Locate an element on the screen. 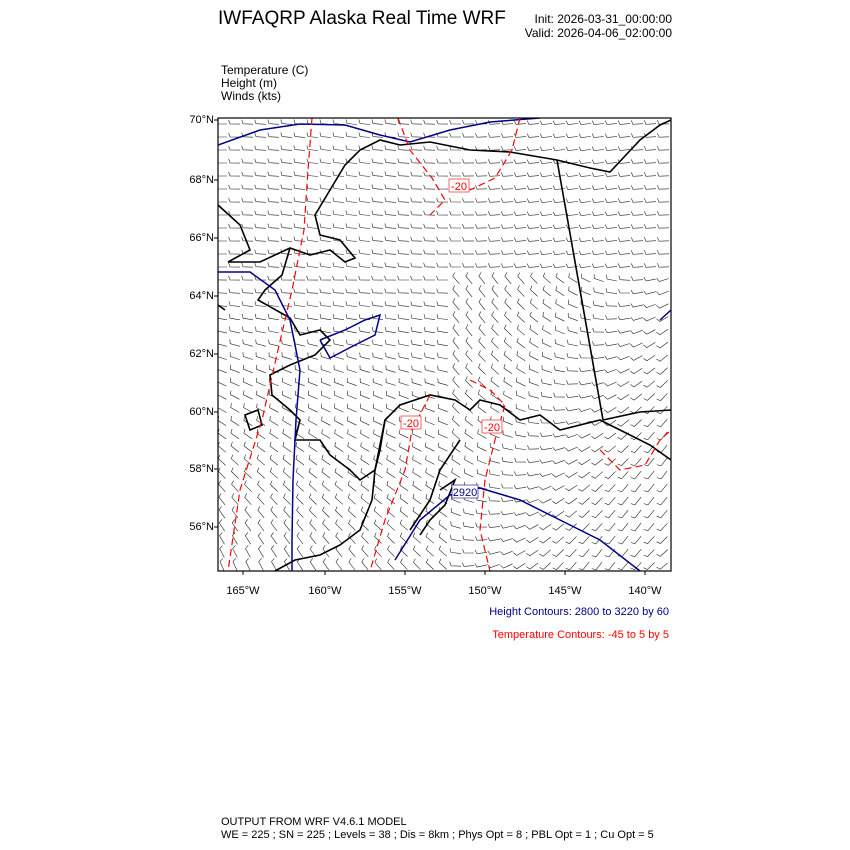 The height and width of the screenshot is (850, 850). lon-label: 165°W is located at coordinates (243, 591).